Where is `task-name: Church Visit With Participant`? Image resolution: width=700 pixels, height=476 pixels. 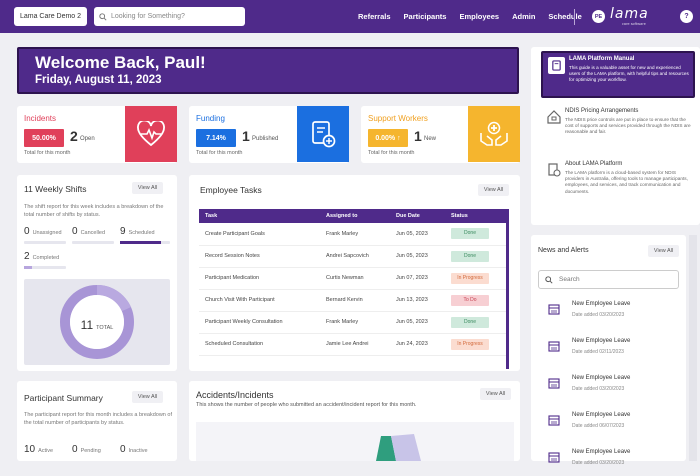
task-name: Church Visit With Participant is located at coordinates (259, 300).